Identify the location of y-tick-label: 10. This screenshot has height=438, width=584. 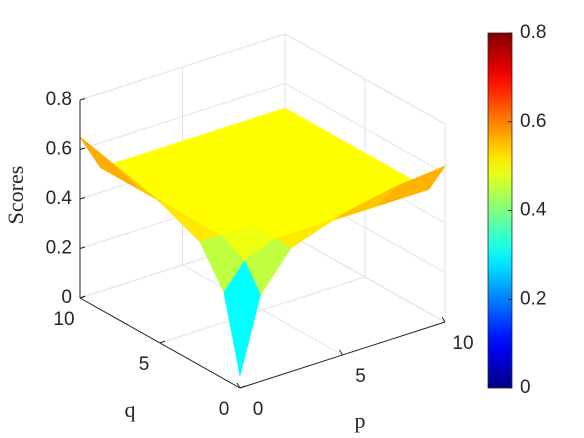
(63, 319).